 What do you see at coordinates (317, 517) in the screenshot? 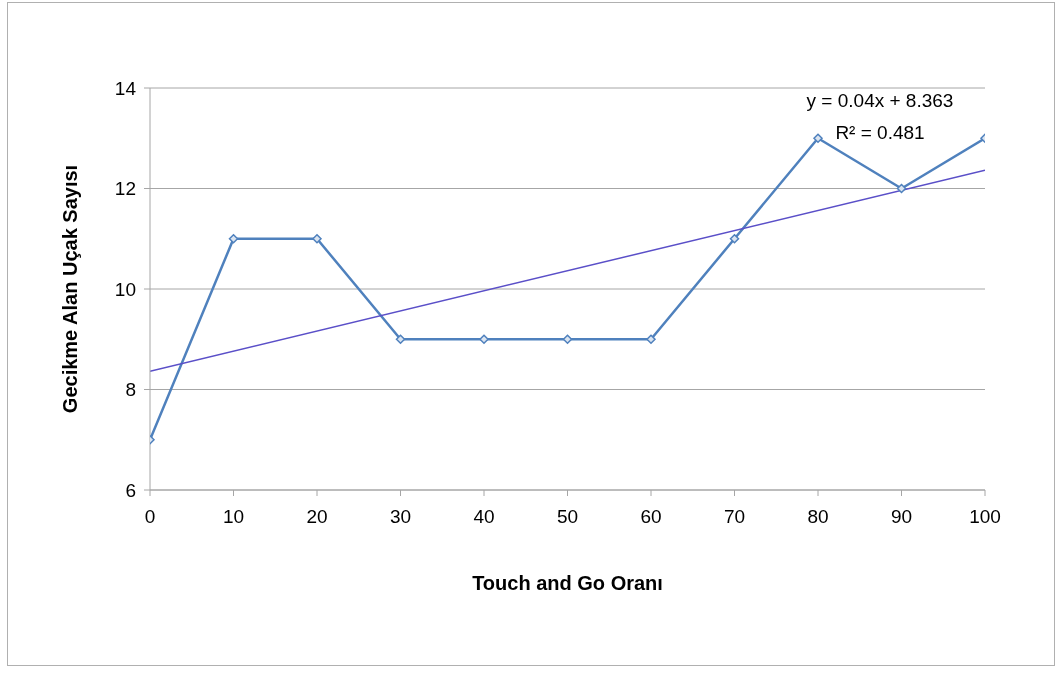
I see `x-tick-label: 20` at bounding box center [317, 517].